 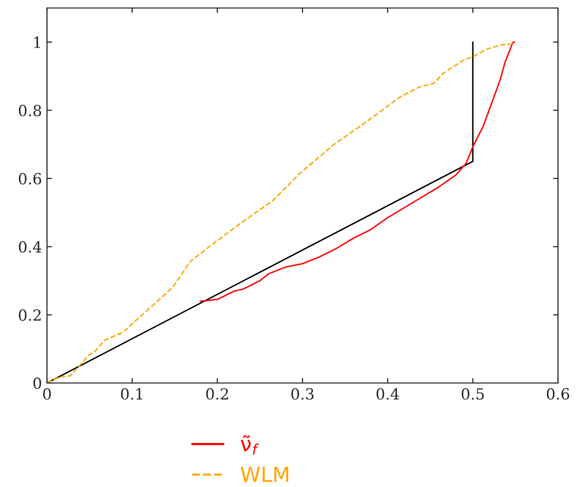 I want to click on legend-label: WLM, so click(x=264, y=474).